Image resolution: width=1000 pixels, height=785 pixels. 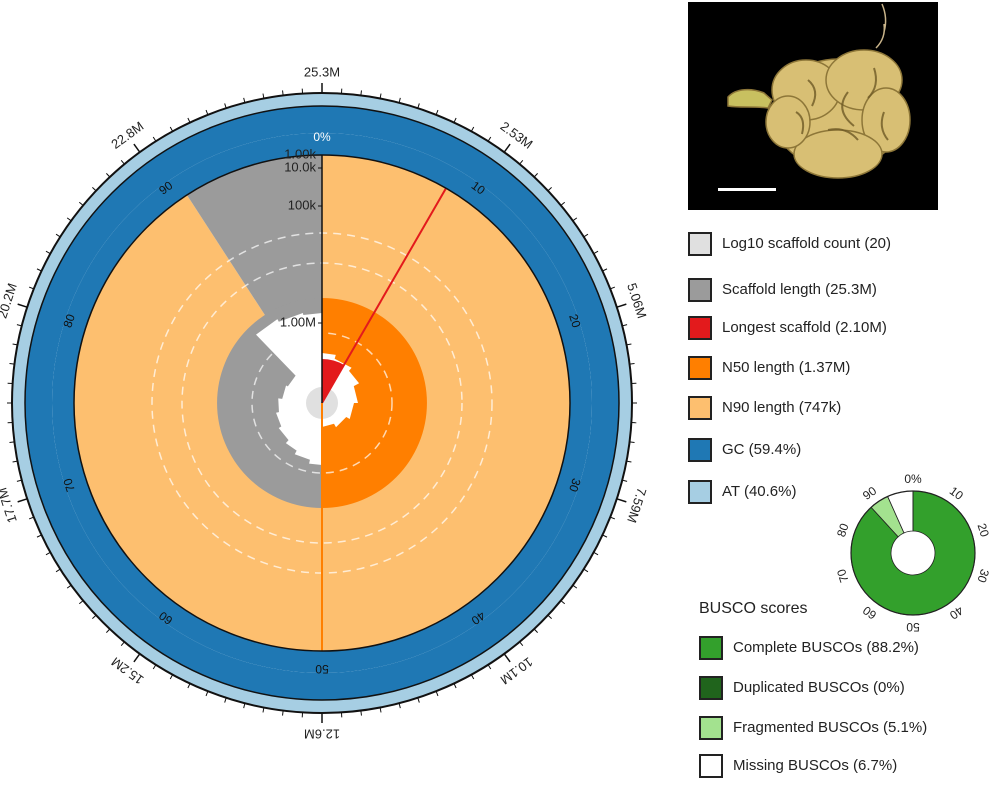 I want to click on radial-scale-label: 10.0k, so click(x=300, y=166).